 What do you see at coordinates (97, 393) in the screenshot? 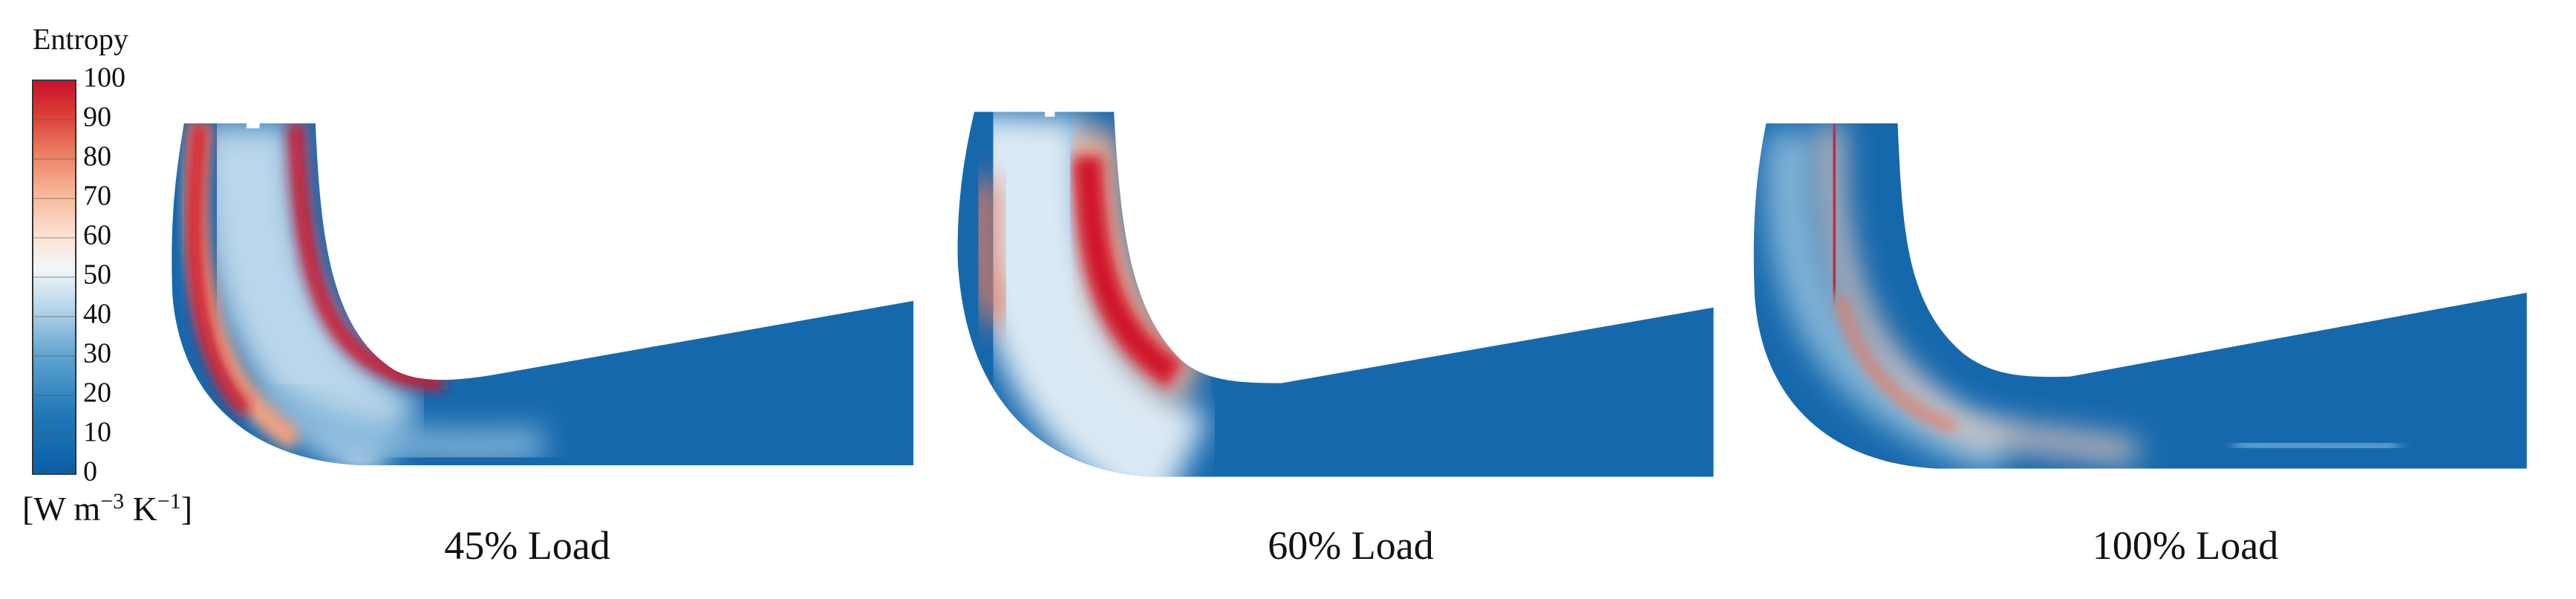
I see `colorbar-tick-label: 20` at bounding box center [97, 393].